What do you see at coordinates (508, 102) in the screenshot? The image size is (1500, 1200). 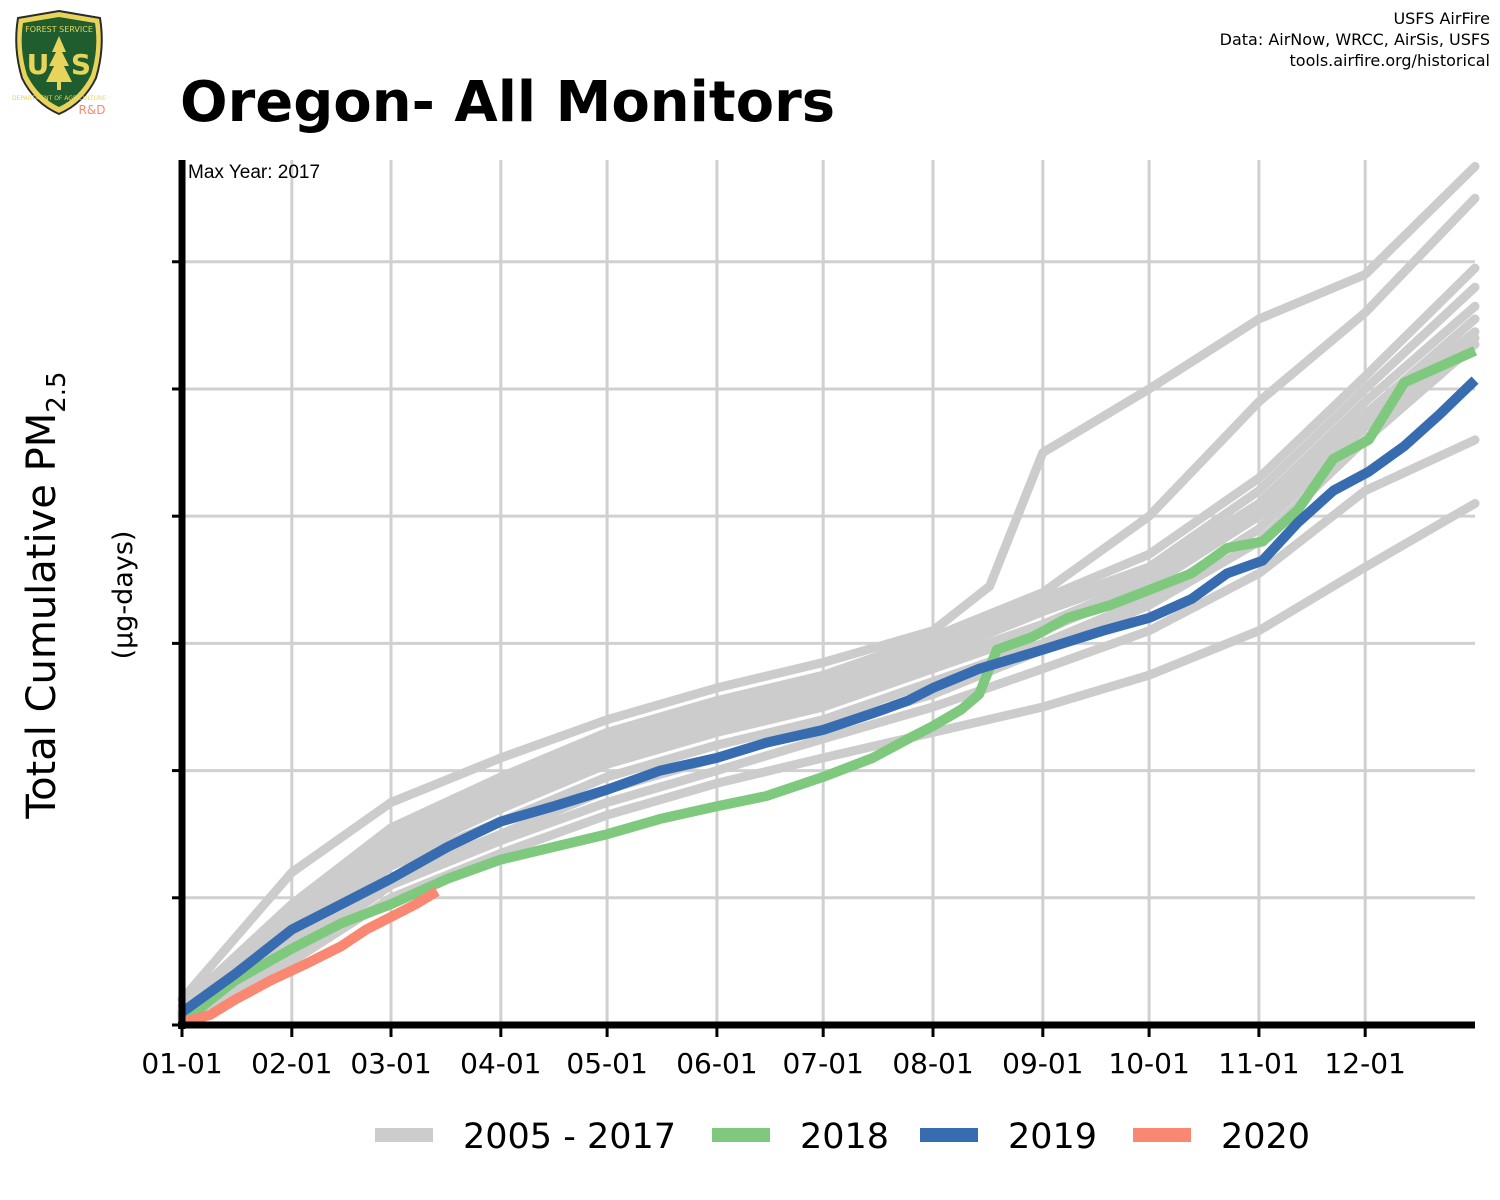 I see `chart-title: Oregon- All Monitors` at bounding box center [508, 102].